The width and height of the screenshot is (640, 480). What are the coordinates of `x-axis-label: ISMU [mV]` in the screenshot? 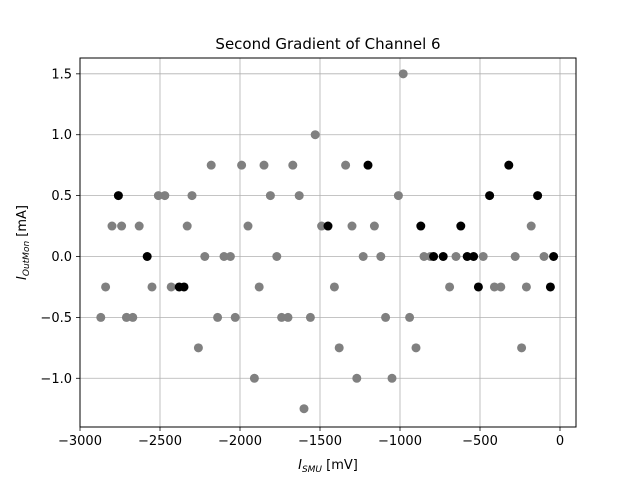 It's located at (328, 466).